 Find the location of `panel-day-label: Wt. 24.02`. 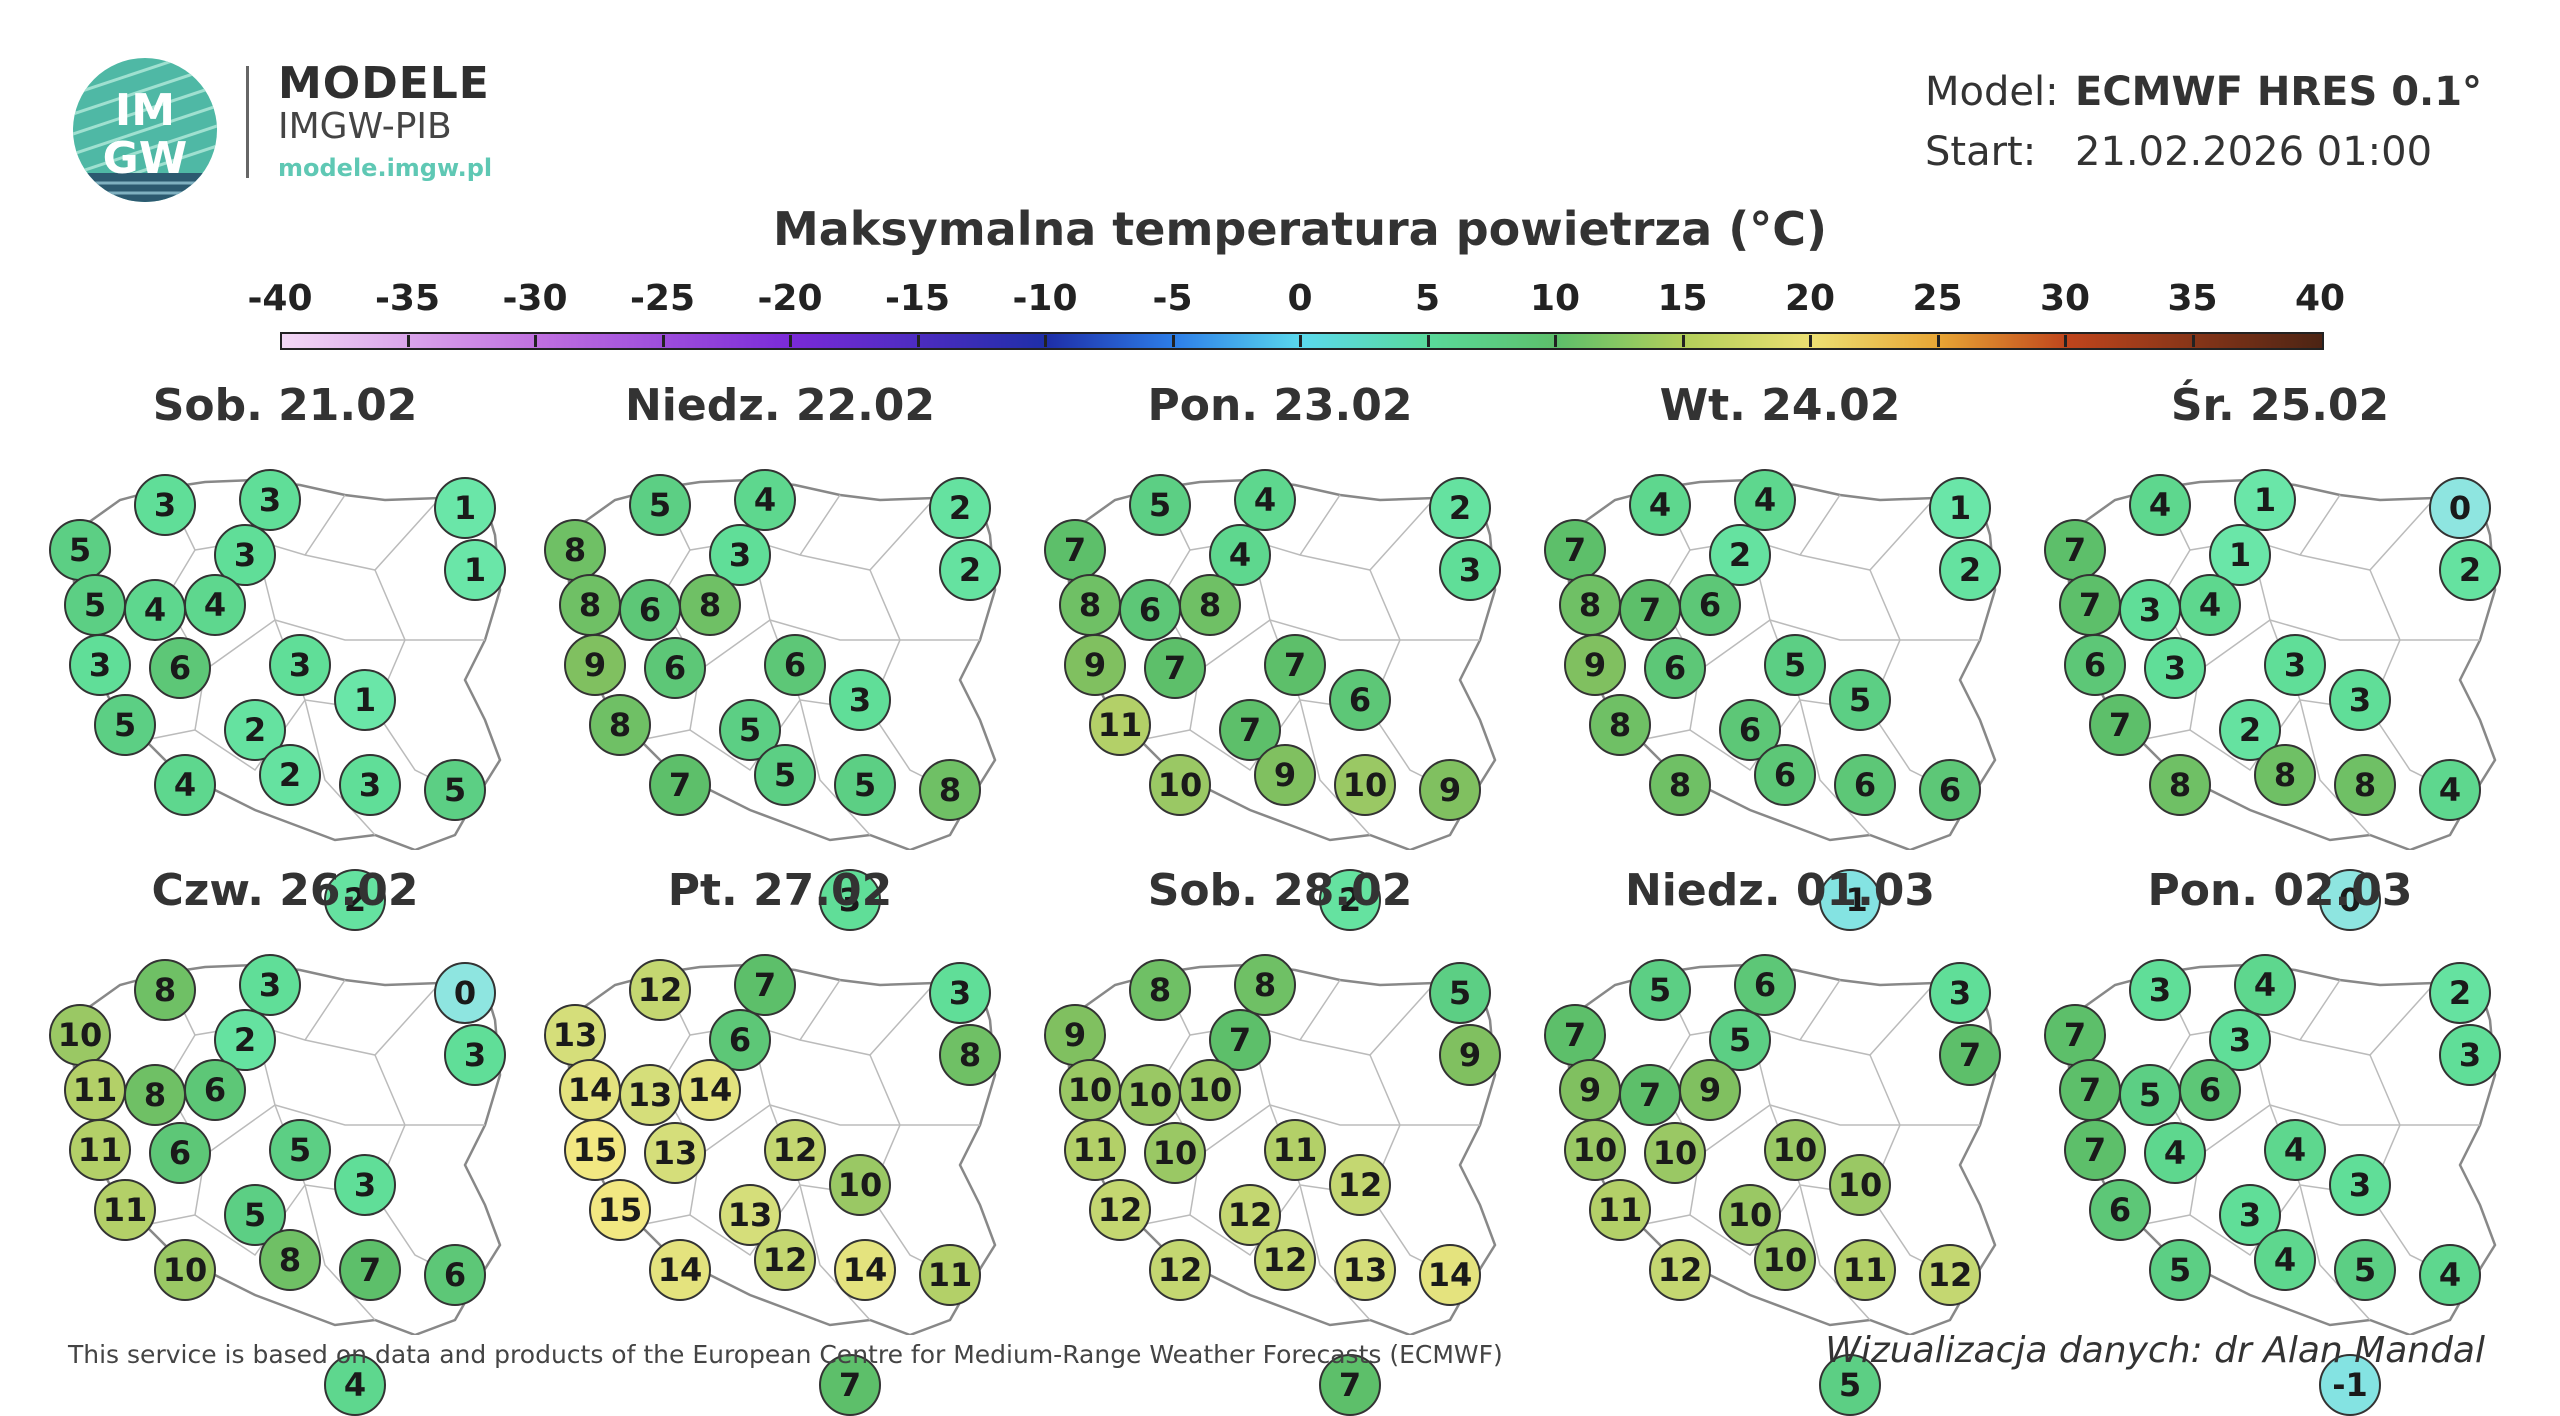

panel-day-label: Wt. 24.02 is located at coordinates (1780, 405).